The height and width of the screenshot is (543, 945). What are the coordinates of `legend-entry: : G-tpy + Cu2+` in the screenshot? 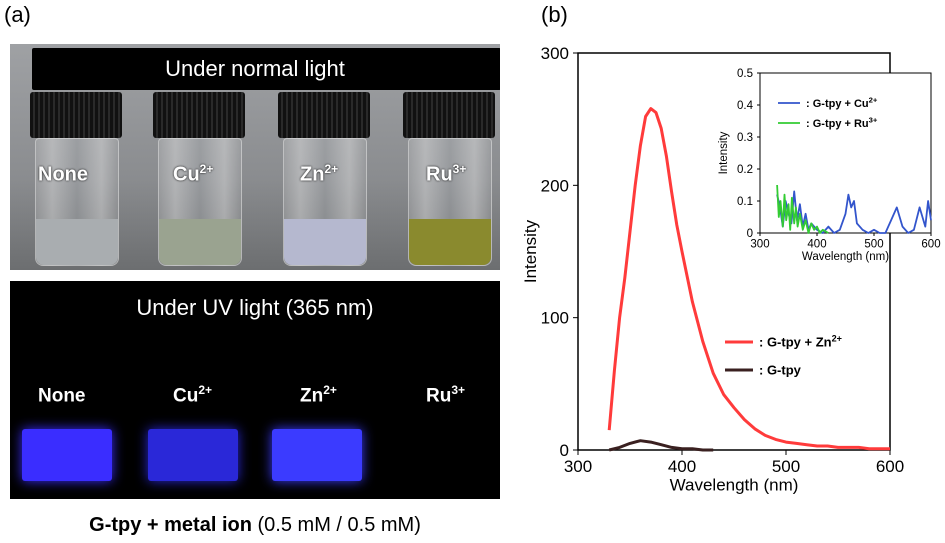 It's located at (842, 102).